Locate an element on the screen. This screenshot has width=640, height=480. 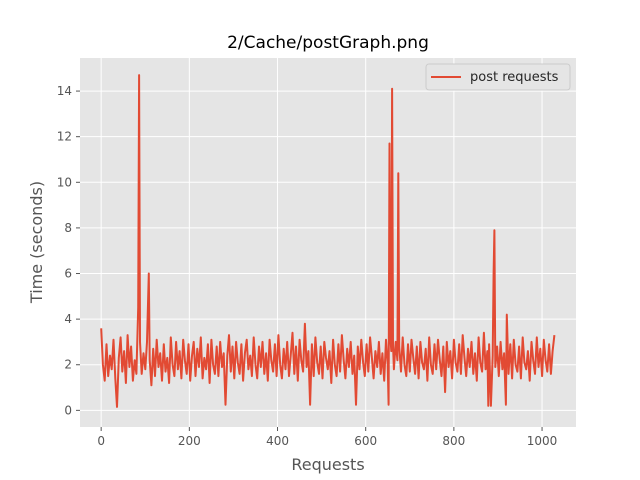
y-tick-label: 8 is located at coordinates (68, 228).